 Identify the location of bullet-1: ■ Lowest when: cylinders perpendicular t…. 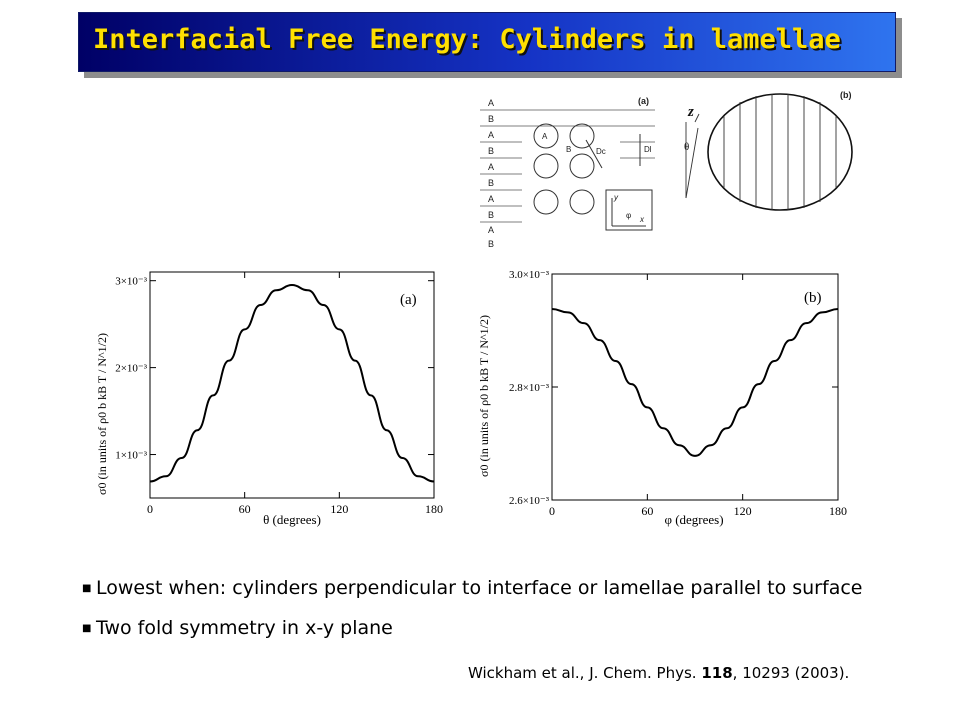
(489, 588).